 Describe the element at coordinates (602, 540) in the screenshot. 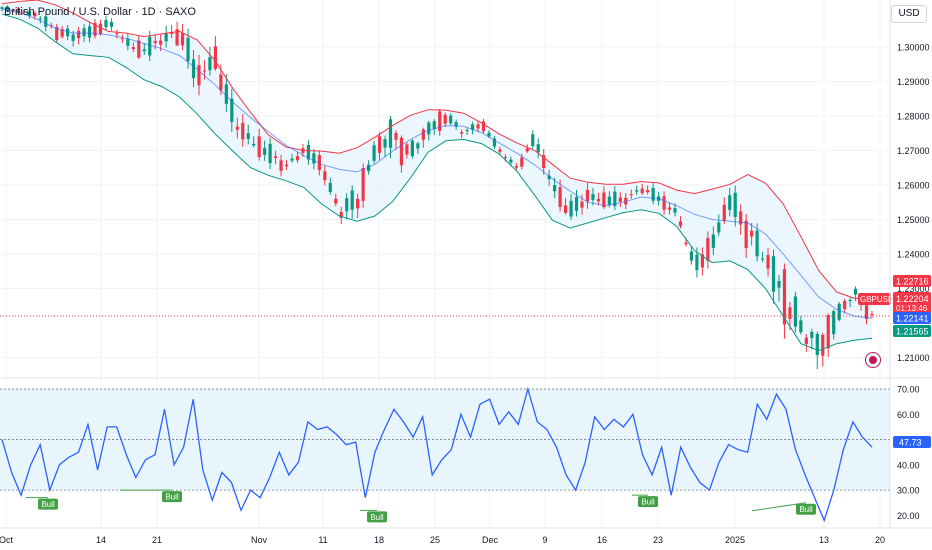

I see `time-tick-label: 16` at that location.